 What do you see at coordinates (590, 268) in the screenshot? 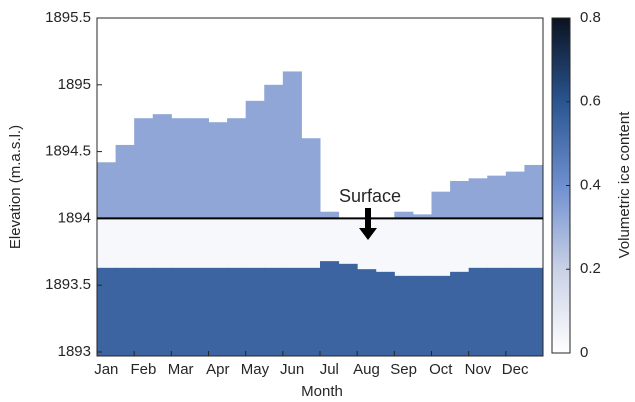
I see `colorbar-tick-label: 0.2` at bounding box center [590, 268].